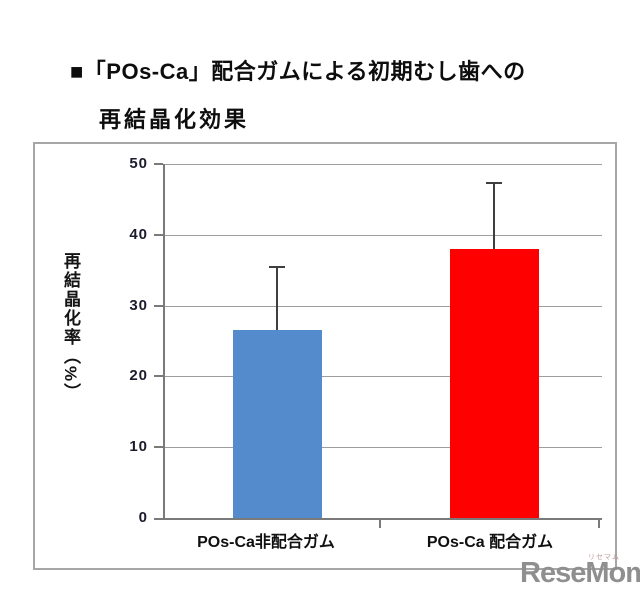 This screenshot has width=640, height=594. What do you see at coordinates (266, 542) in the screenshot?
I see `category-label: POs-Ca非配合ガム` at bounding box center [266, 542].